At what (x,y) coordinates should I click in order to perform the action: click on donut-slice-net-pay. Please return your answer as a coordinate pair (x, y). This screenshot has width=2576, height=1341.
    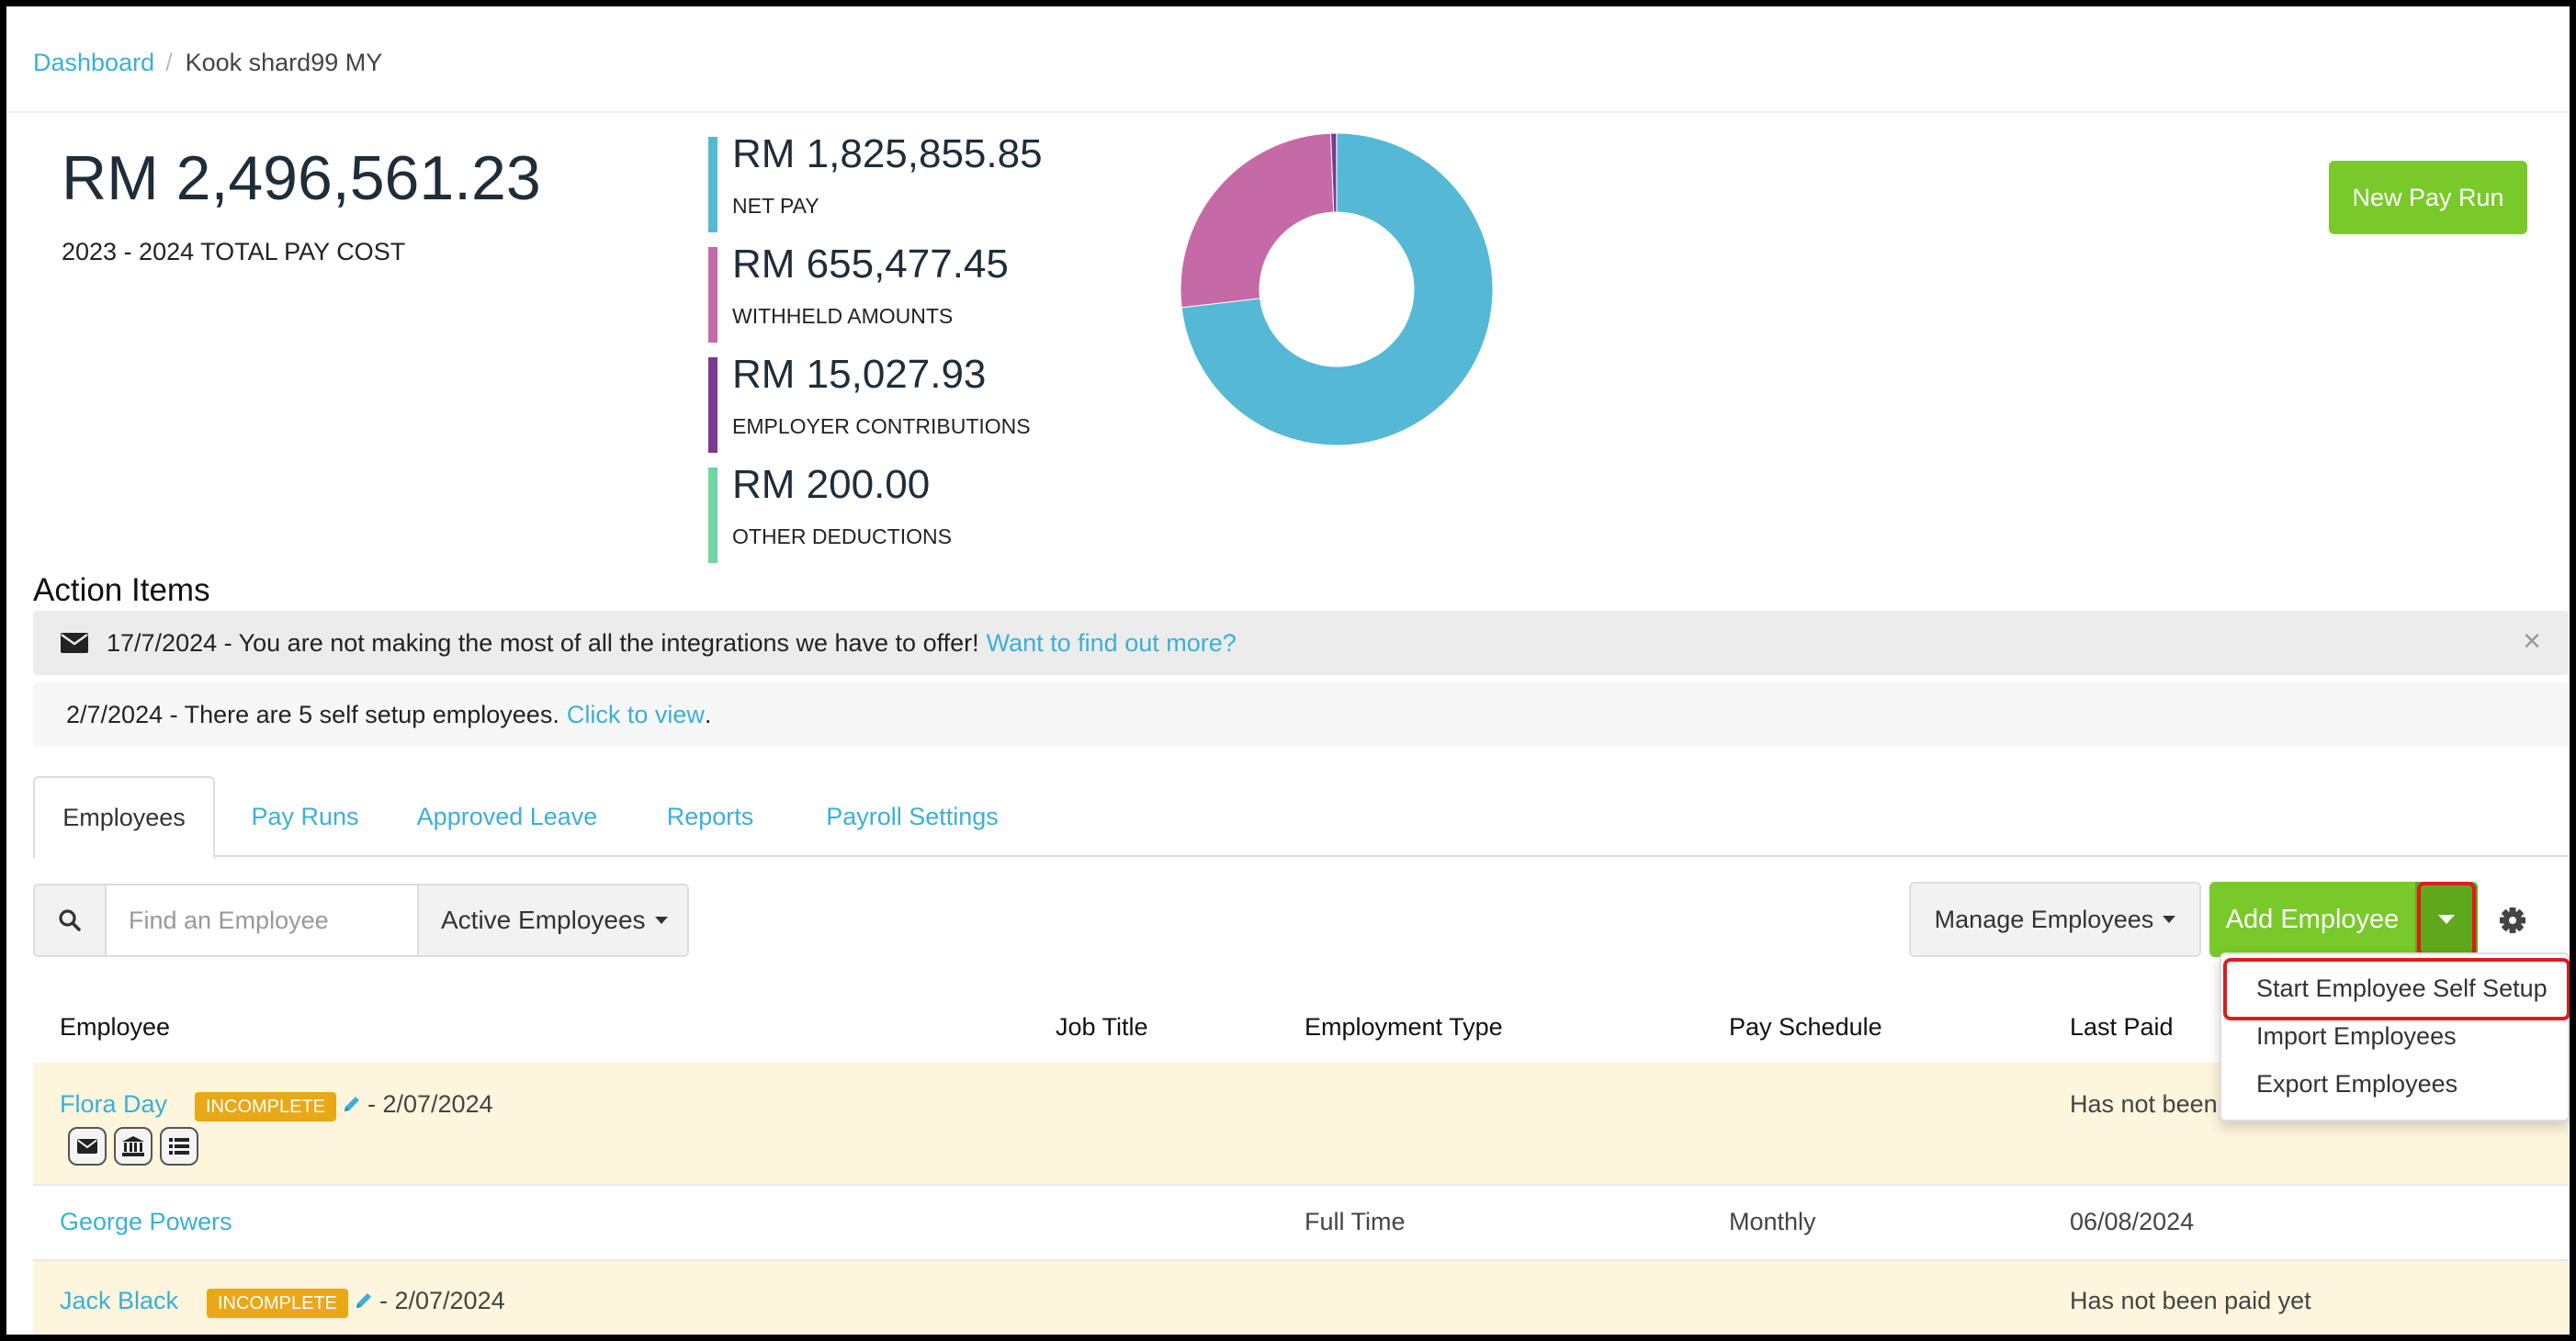
    Looking at the image, I should click on (1337, 289).